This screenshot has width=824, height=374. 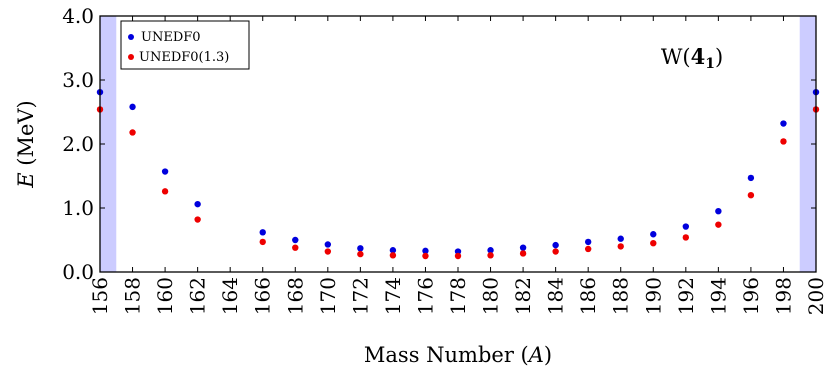 I want to click on legend: UNEDF0 UNEDF0(1.3), so click(x=185, y=45).